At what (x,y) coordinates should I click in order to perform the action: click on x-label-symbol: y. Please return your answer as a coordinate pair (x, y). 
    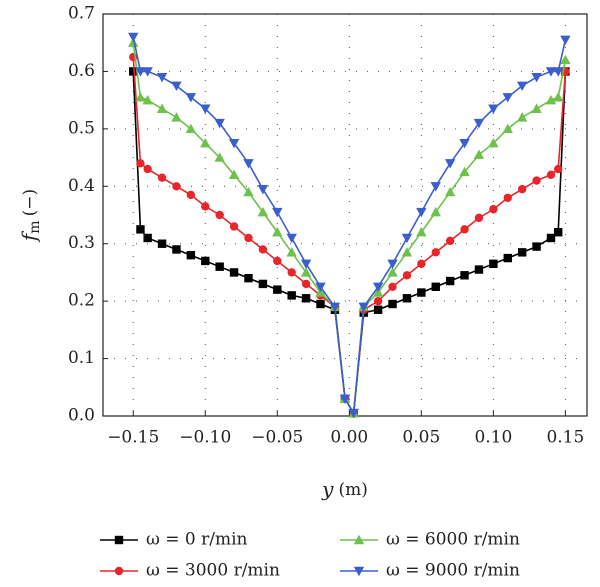
    Looking at the image, I should click on (327, 489).